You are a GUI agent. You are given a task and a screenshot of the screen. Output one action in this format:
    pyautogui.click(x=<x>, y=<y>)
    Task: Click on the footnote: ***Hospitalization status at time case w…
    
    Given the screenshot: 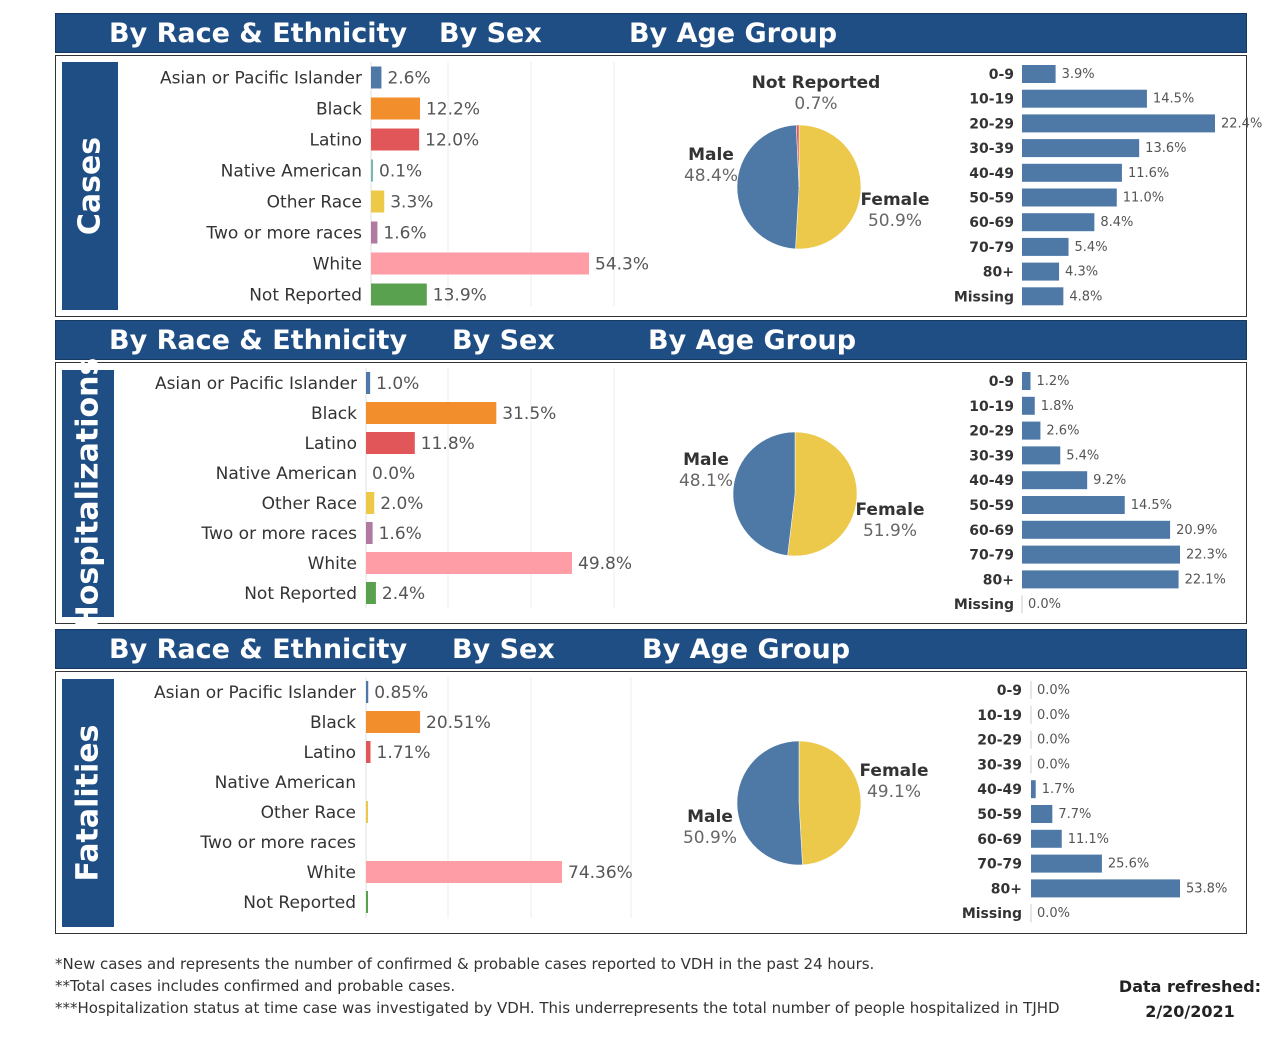 What is the action you would take?
    pyautogui.click(x=557, y=1008)
    